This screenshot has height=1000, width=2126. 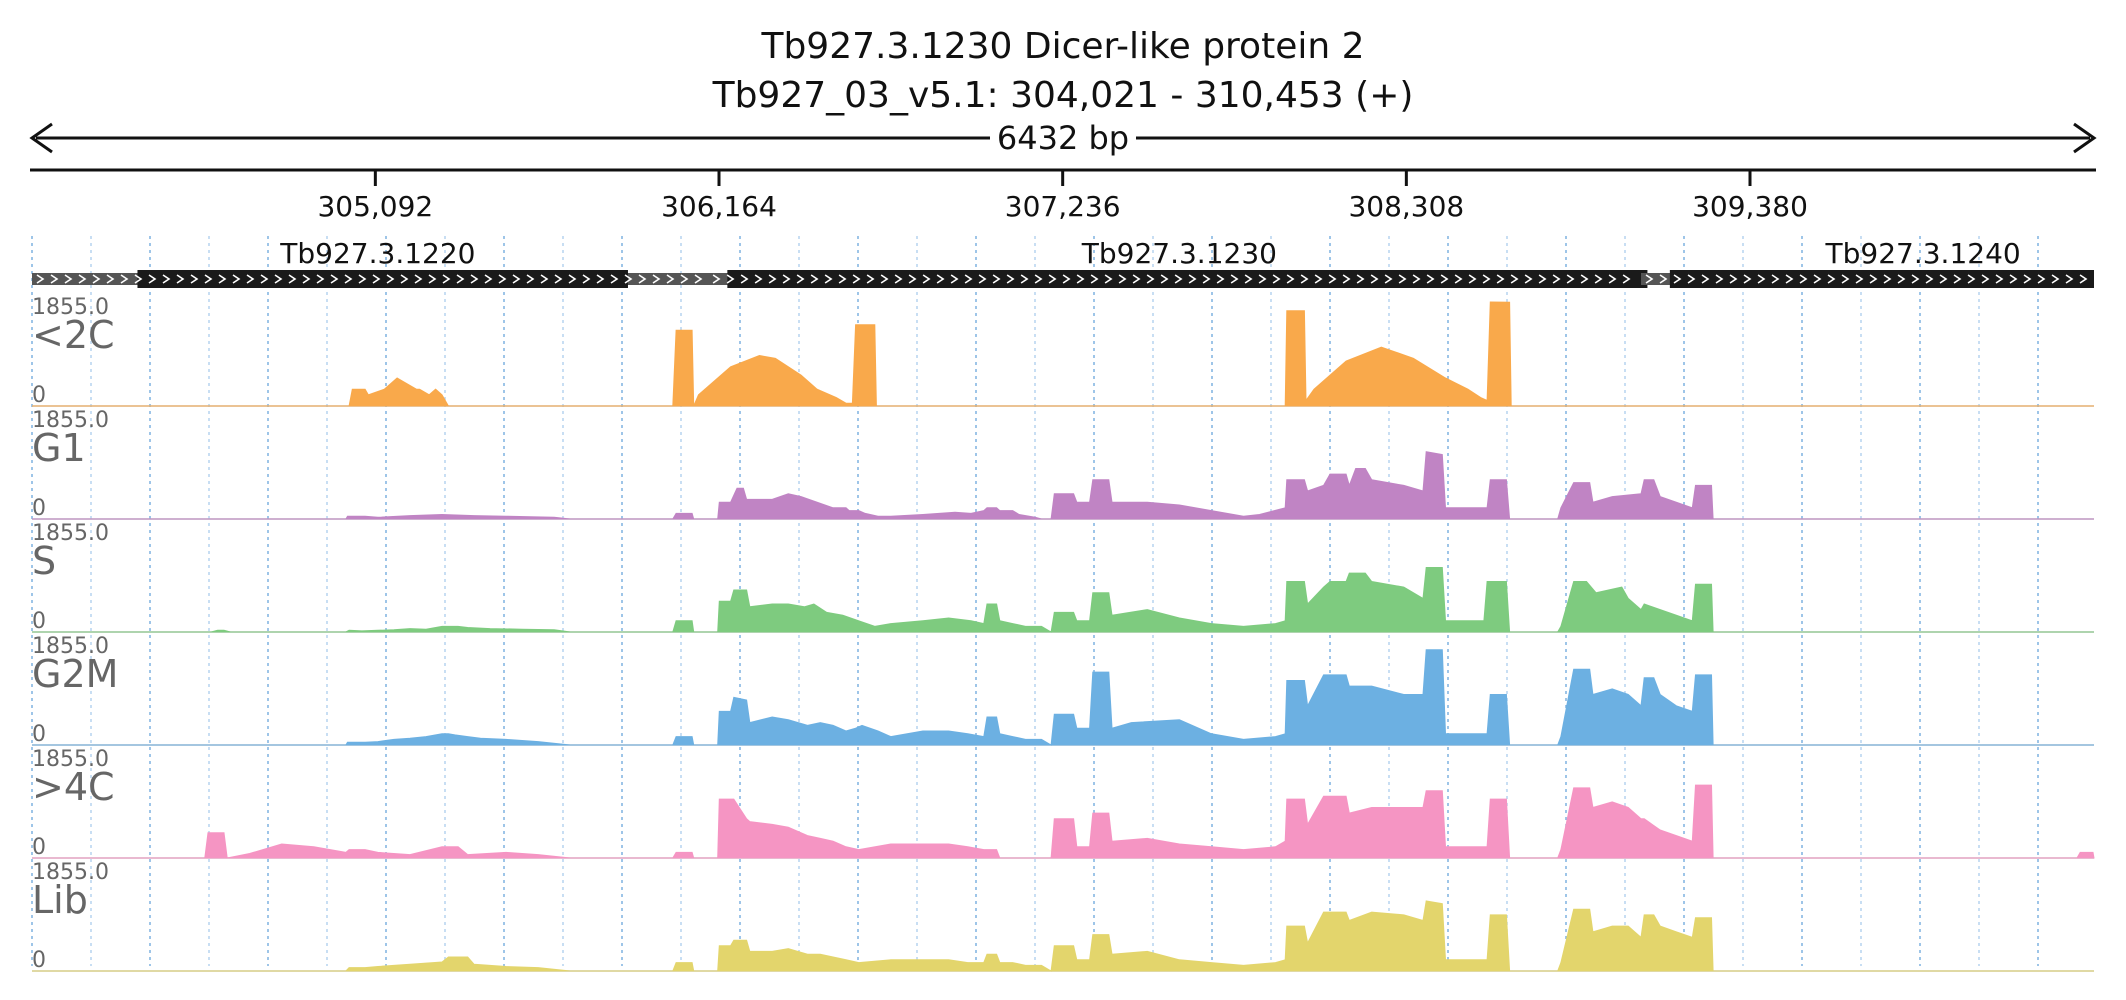 I want to click on track-ymax-label-4: 1855.0, so click(x=70, y=759).